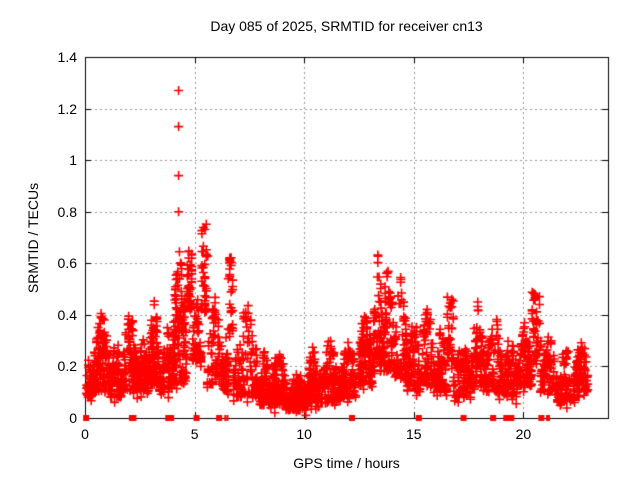  I want to click on y-tick-label: 1.2, so click(67, 108).